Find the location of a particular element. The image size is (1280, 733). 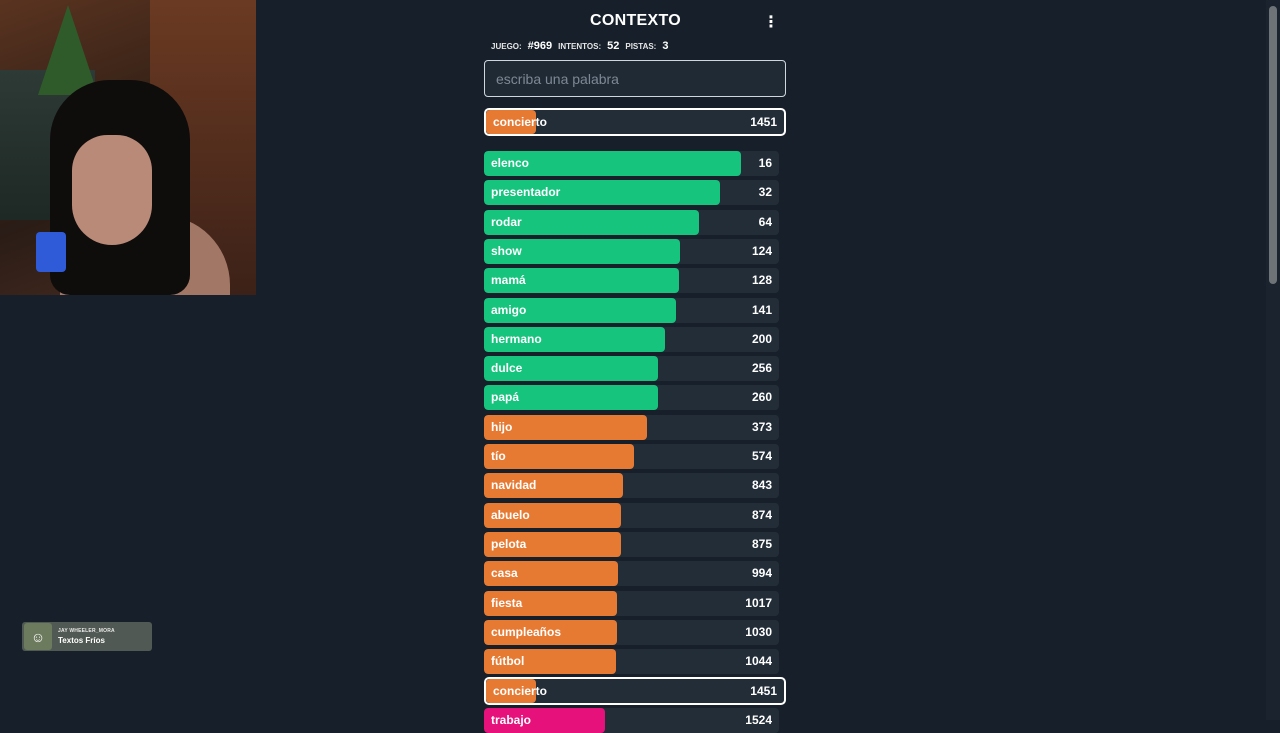

guess-row: amigo 141 is located at coordinates (631, 310).